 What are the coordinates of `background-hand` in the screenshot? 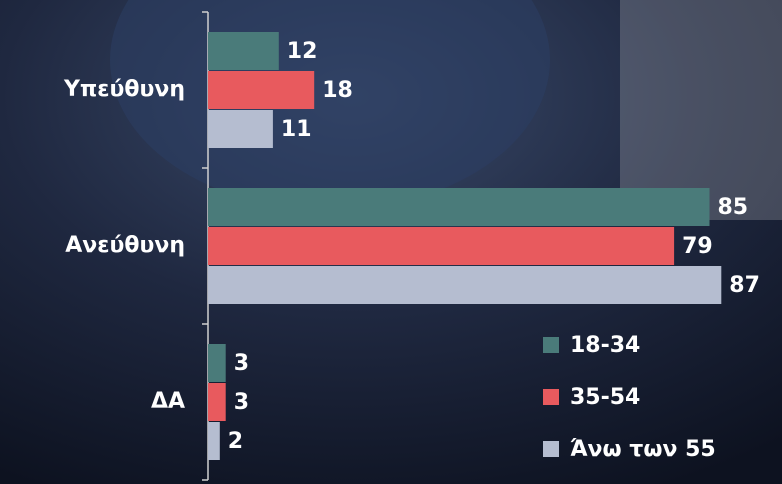 It's located at (701, 110).